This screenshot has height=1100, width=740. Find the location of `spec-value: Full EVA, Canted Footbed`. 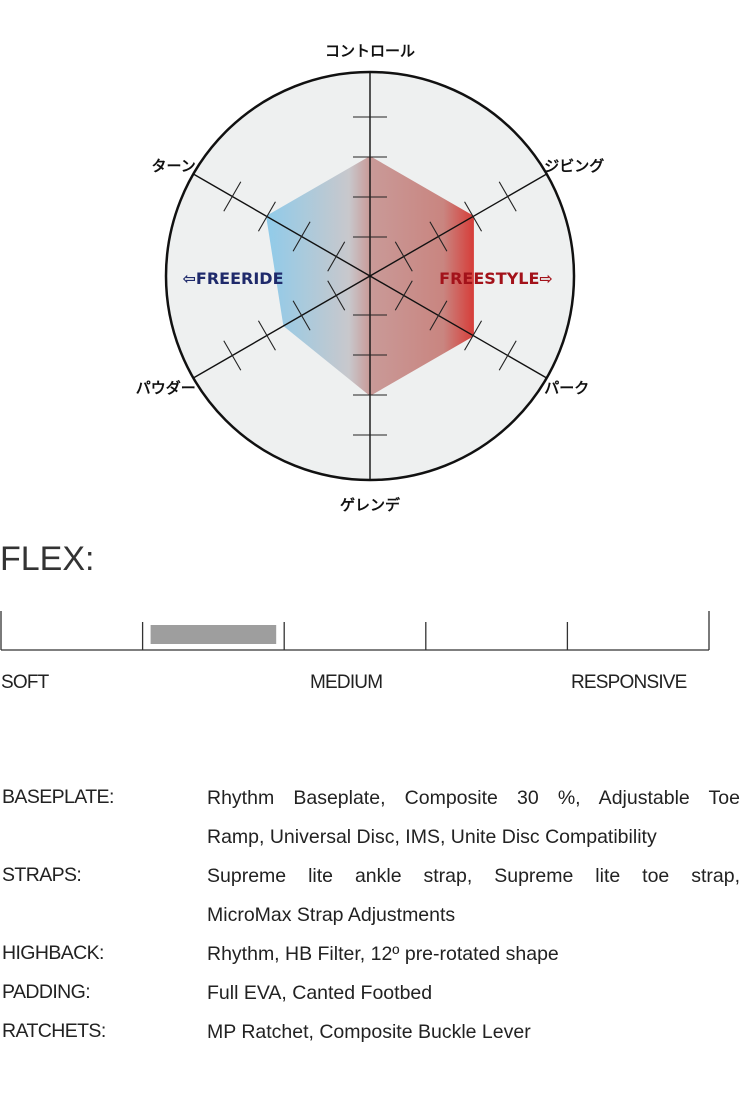

spec-value: Full EVA, Canted Footbed is located at coordinates (473, 1000).